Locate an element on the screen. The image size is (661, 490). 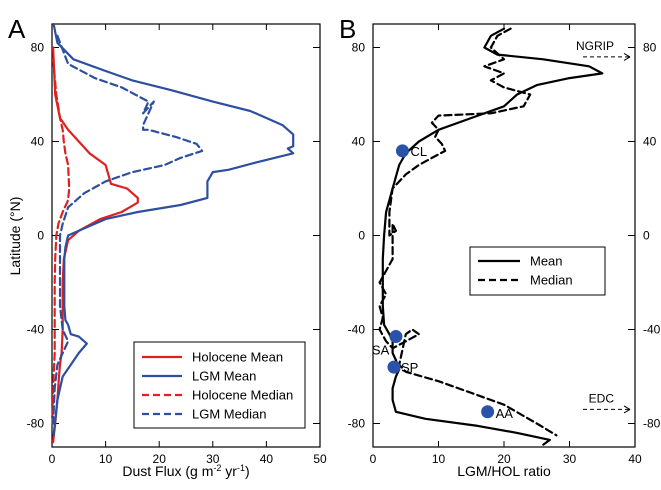
panel-b-xlabel: LGM/HOL ratio is located at coordinates (504, 471).